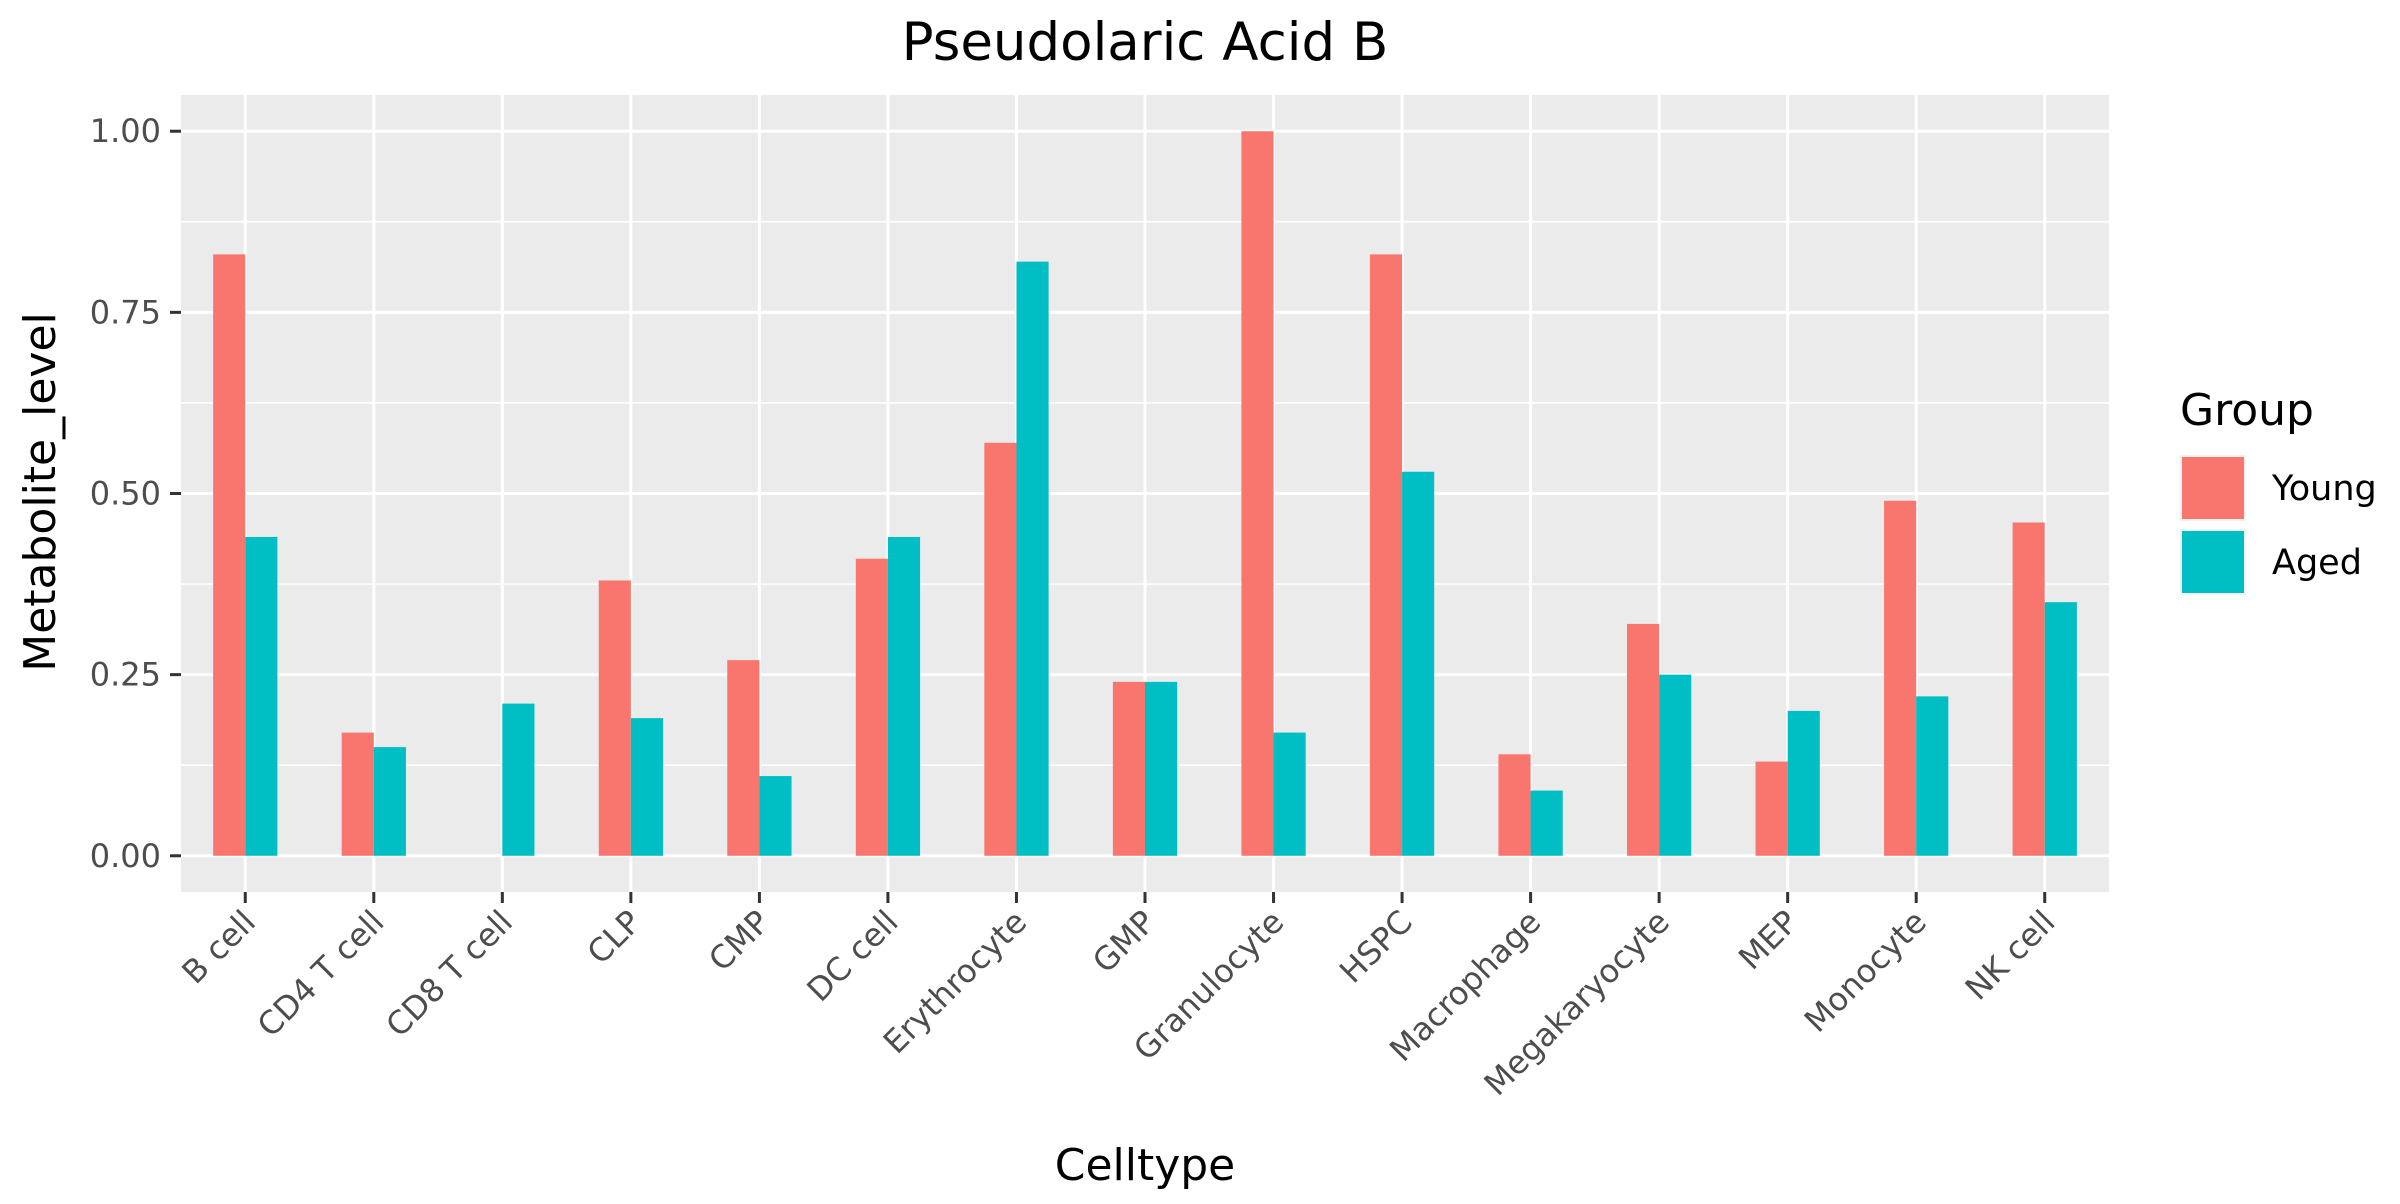 The width and height of the screenshot is (2400, 1204). What do you see at coordinates (125, 494) in the screenshot?
I see `y-tick-label: 0.50` at bounding box center [125, 494].